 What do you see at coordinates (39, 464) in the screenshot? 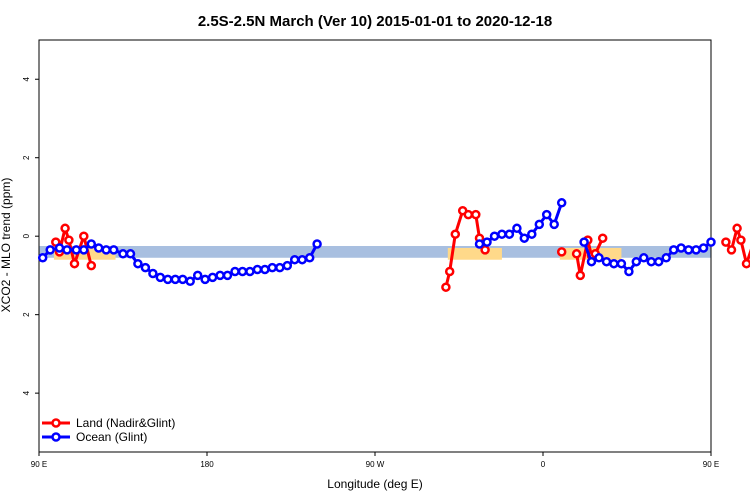
I see `x-tick-label-0: 90 E` at bounding box center [39, 464].